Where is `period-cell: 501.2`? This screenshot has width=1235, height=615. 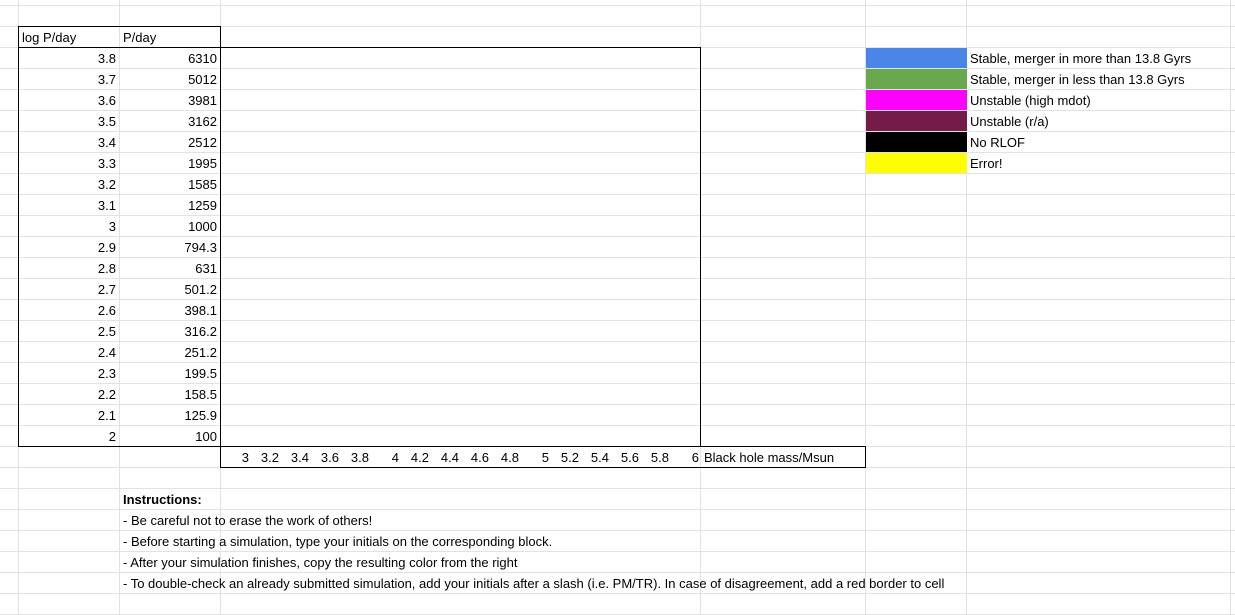 period-cell: 501.2 is located at coordinates (200, 289).